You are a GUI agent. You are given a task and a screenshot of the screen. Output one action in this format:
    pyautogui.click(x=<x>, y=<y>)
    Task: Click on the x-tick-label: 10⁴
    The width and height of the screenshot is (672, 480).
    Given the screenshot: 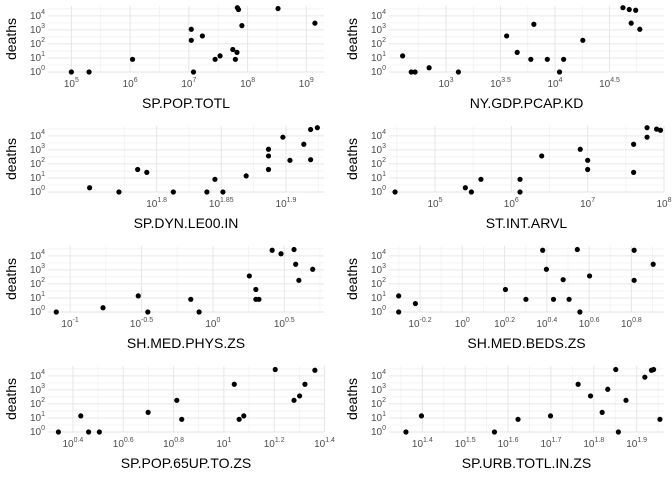 What is the action you would take?
    pyautogui.click(x=554, y=83)
    